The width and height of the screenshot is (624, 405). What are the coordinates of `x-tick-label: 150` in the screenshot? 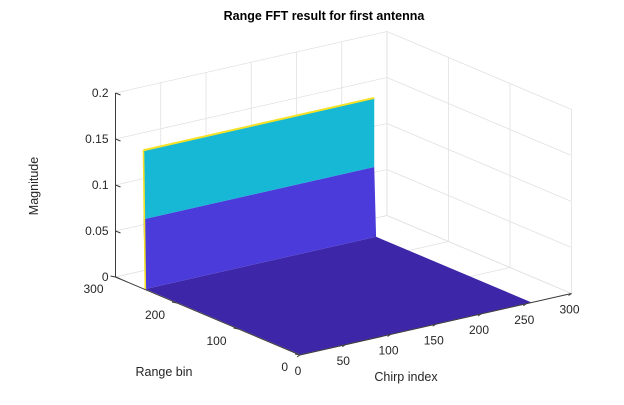 It's located at (434, 340).